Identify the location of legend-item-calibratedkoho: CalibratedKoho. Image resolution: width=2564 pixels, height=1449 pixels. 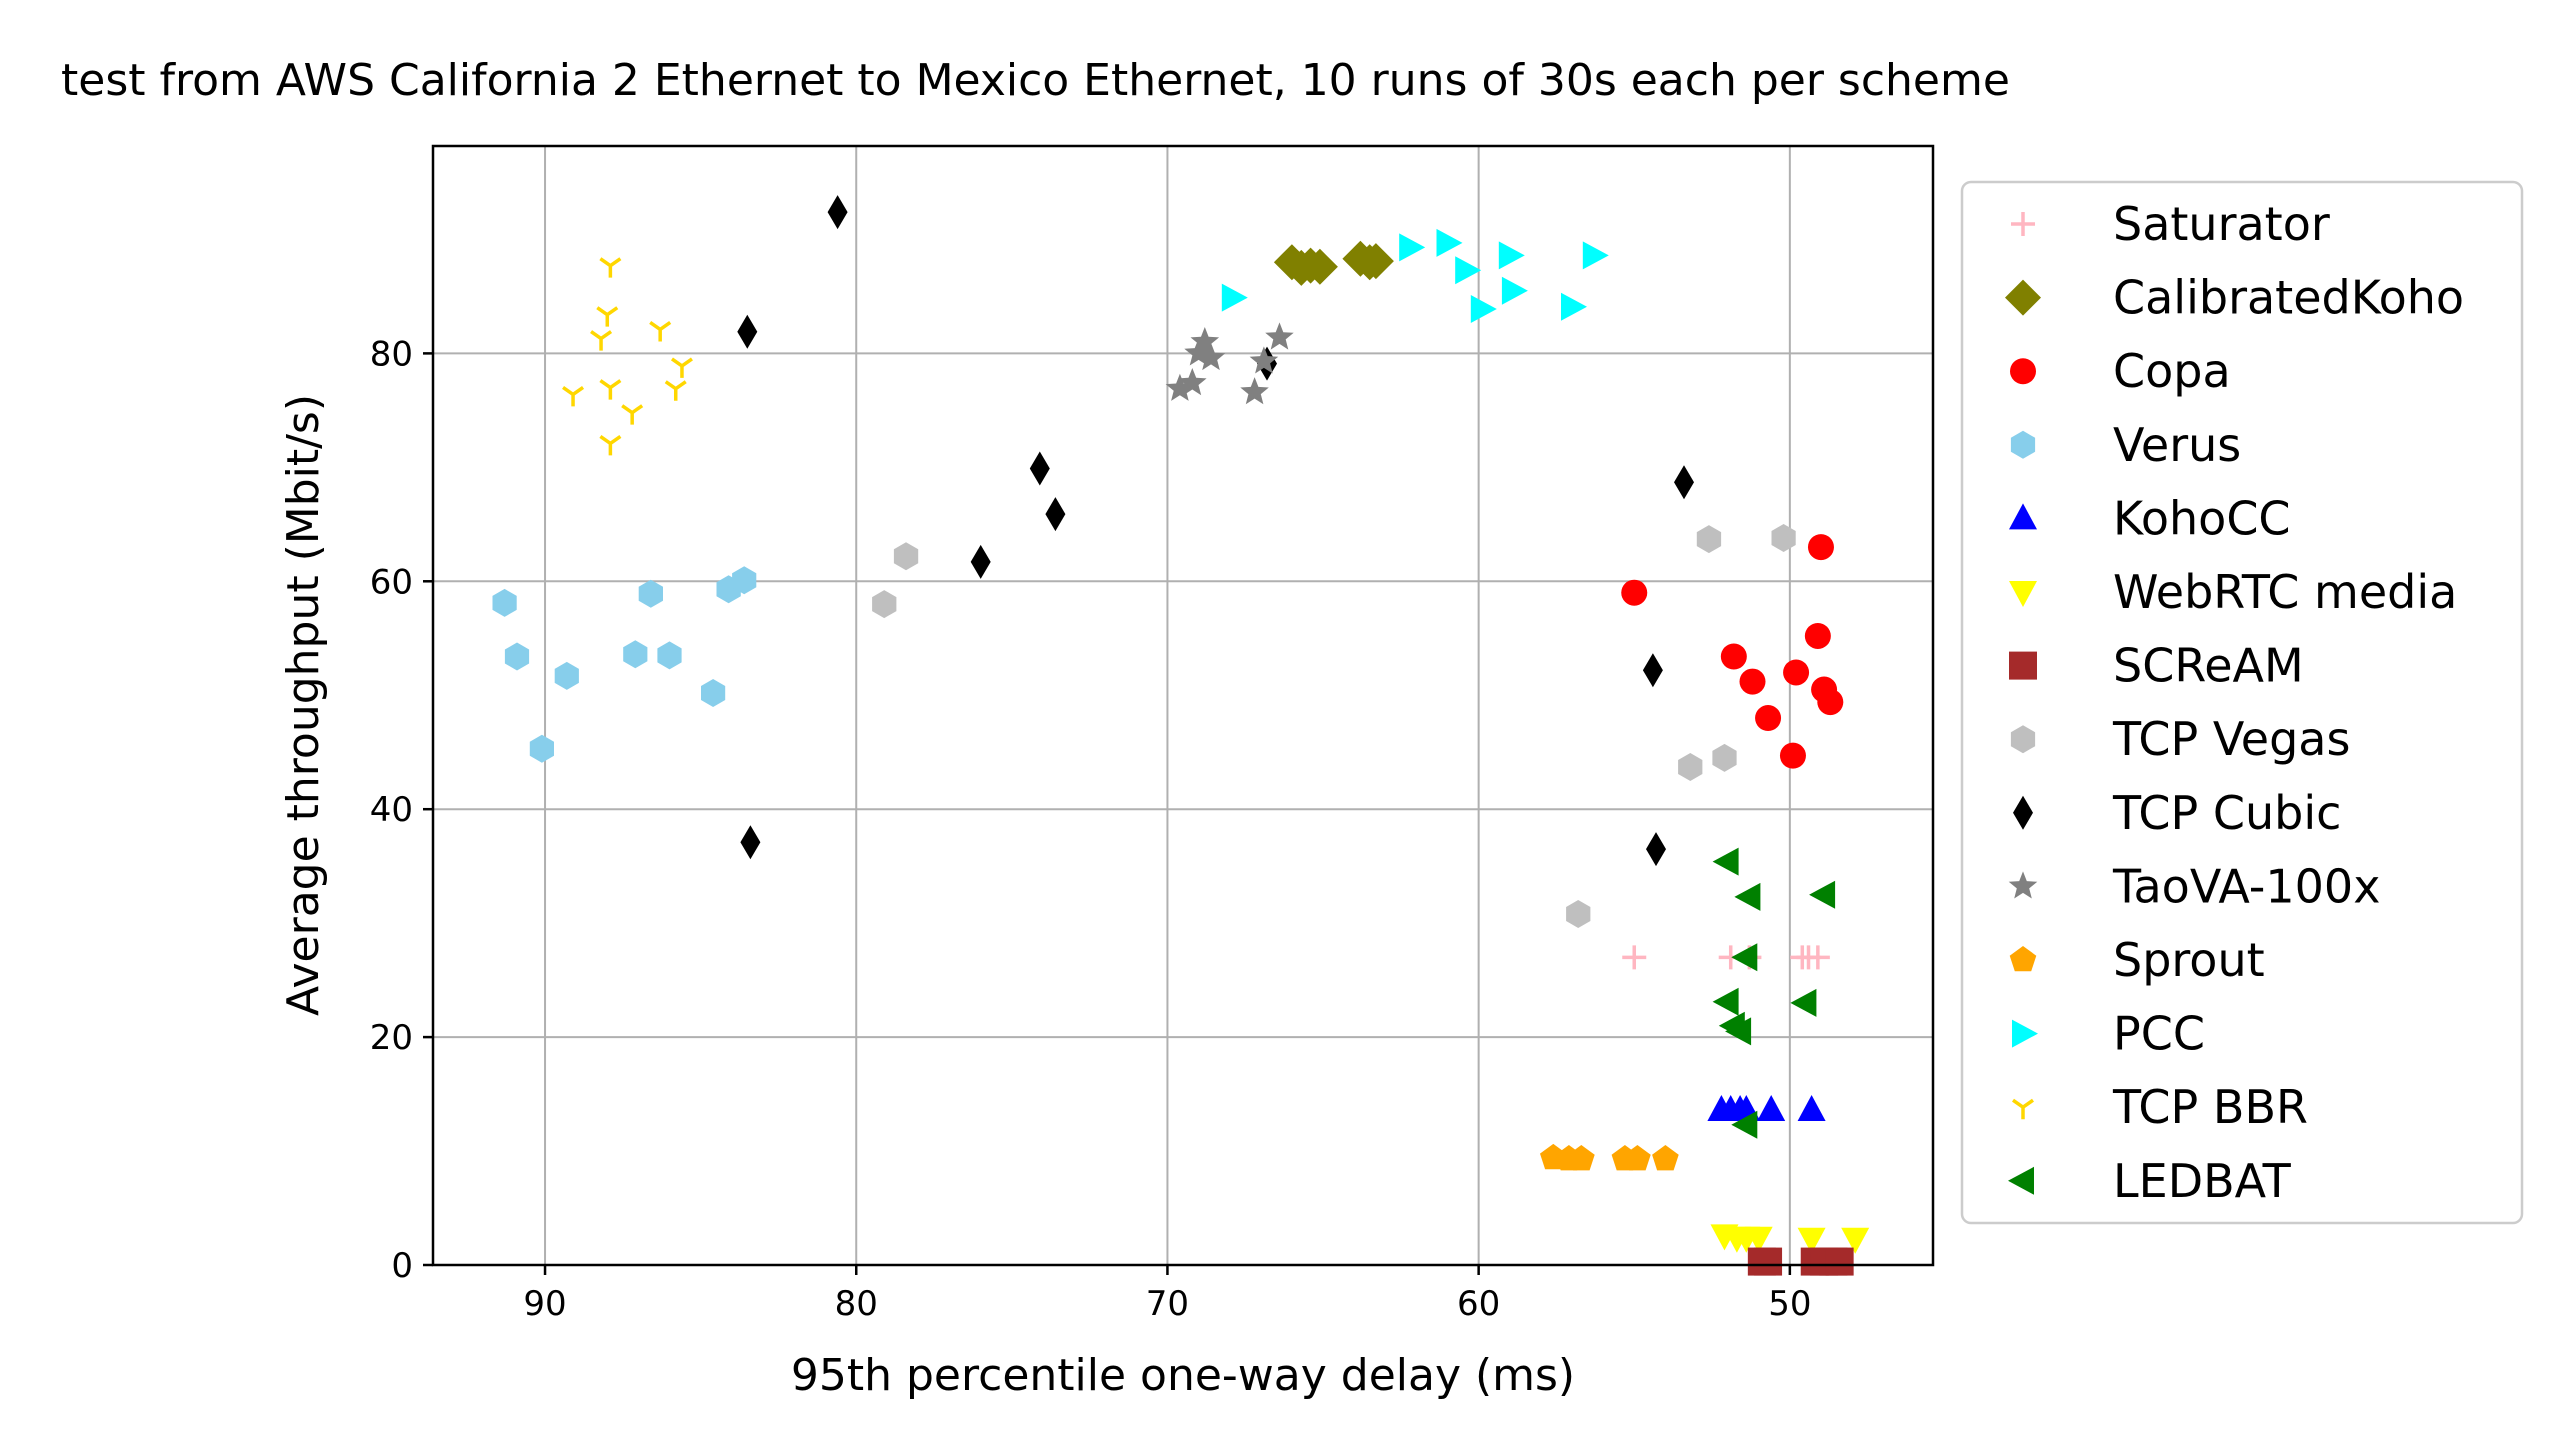
(2234, 298).